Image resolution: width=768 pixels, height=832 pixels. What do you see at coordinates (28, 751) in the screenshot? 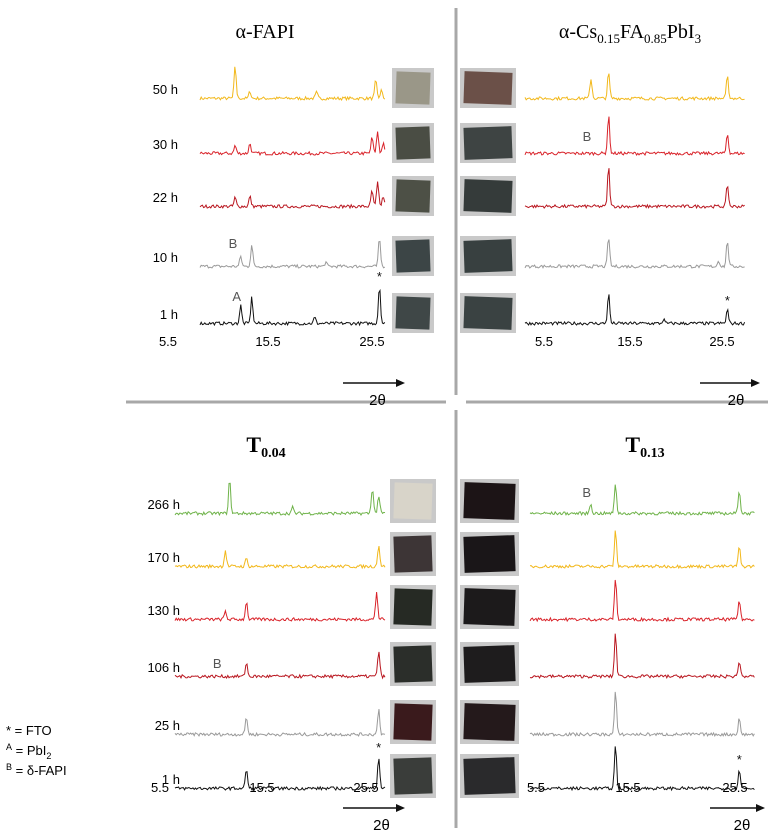
I see `legend-pbi2: A = PbI2` at bounding box center [28, 751].